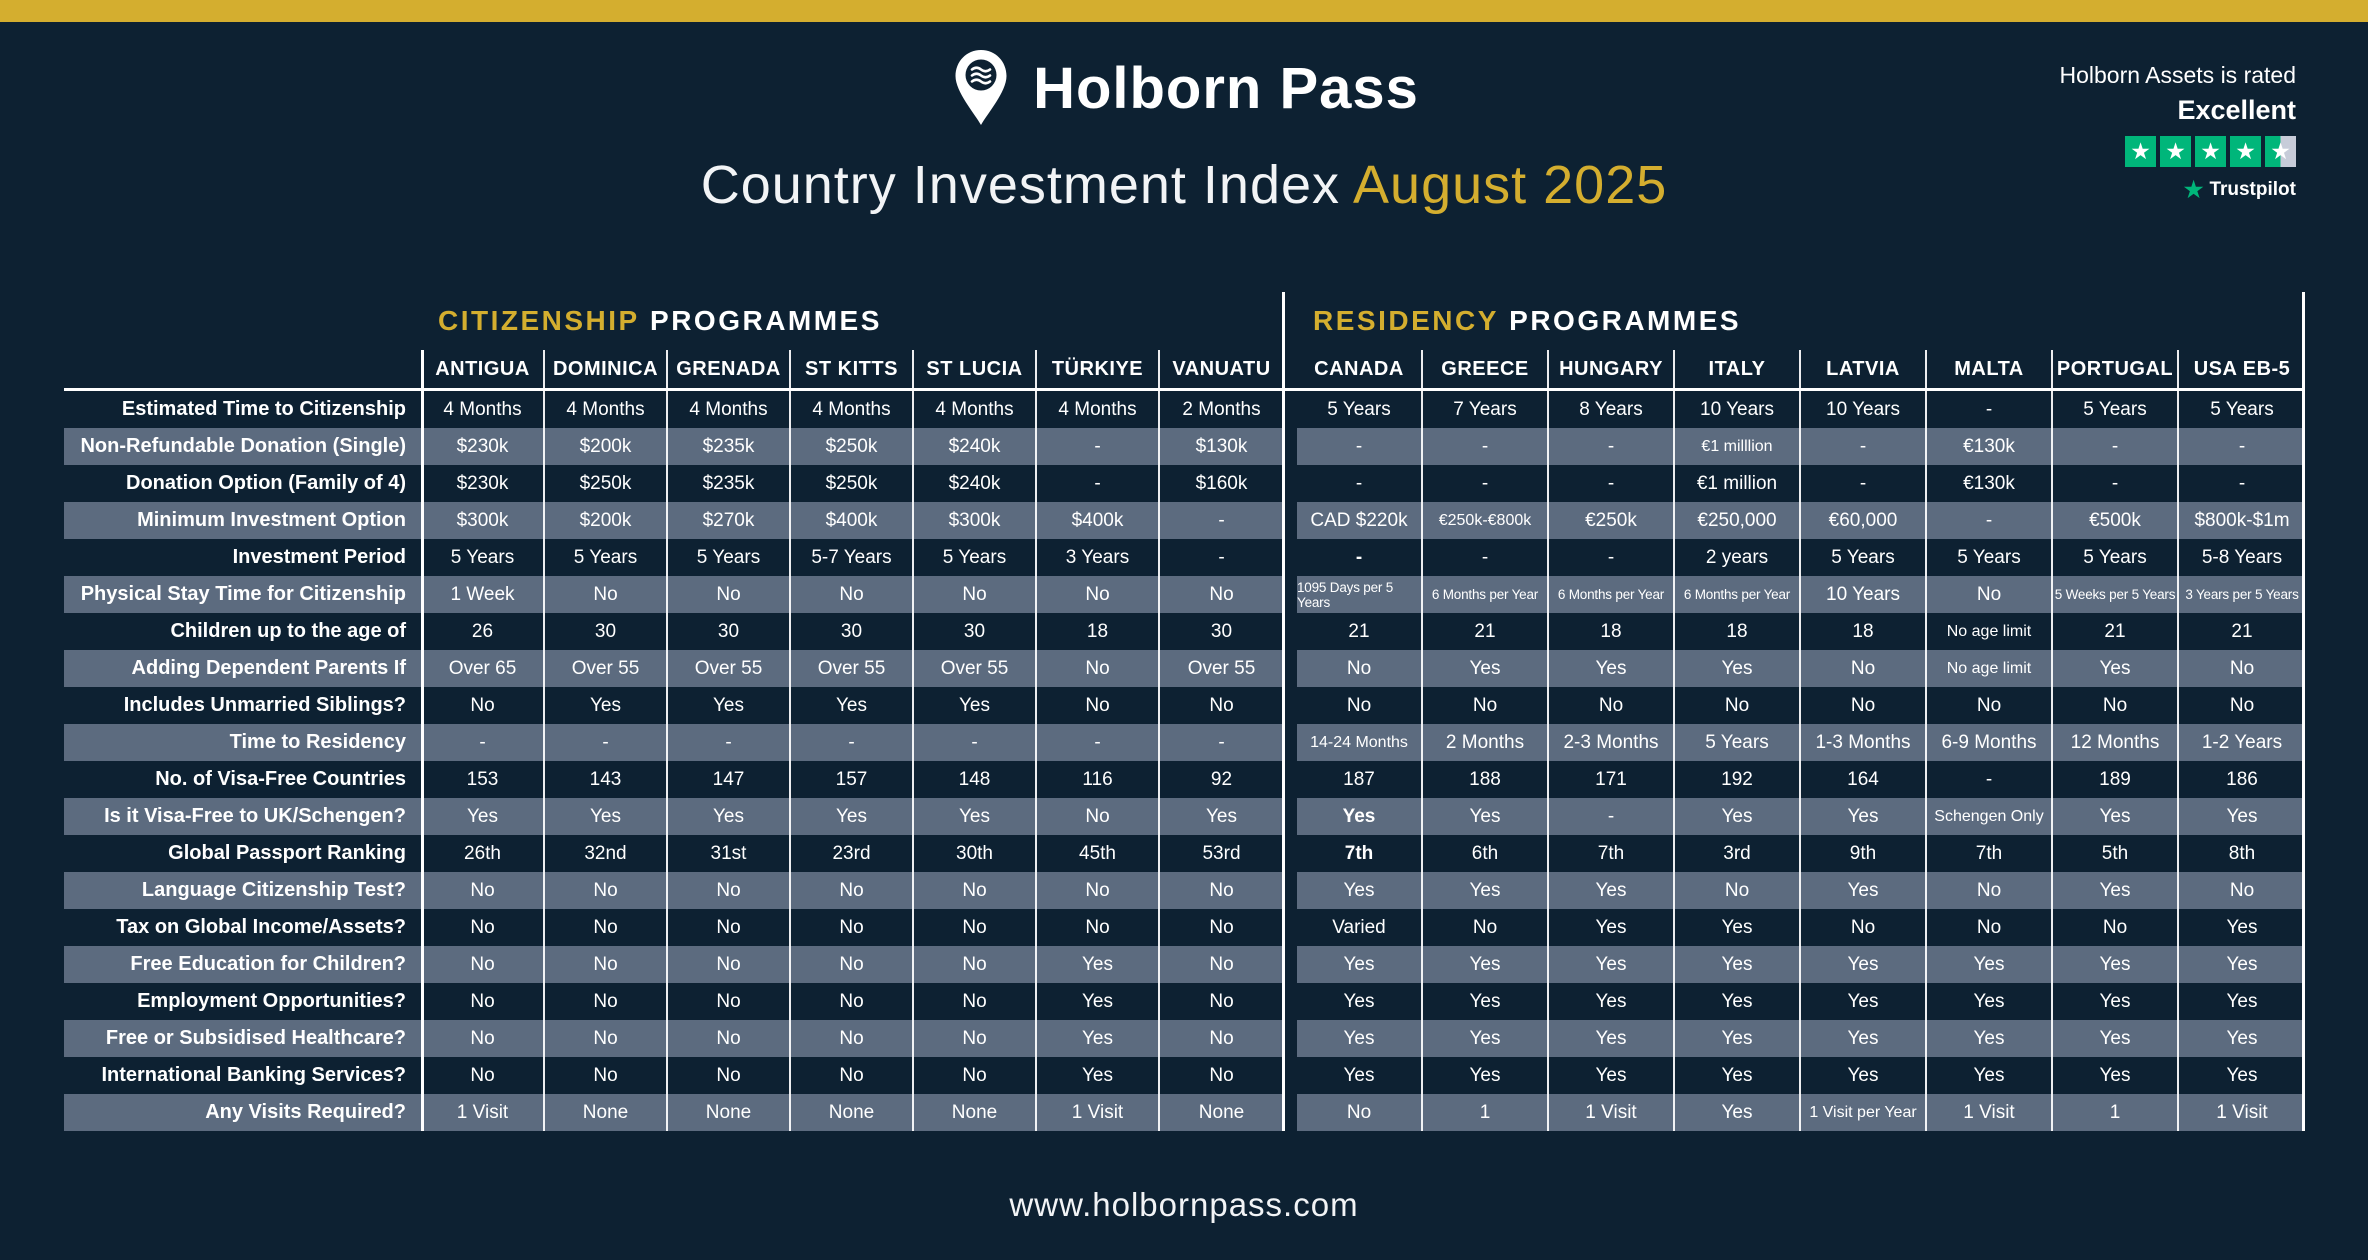 This screenshot has height=1260, width=2368. I want to click on table-cell: 18, so click(1864, 631).